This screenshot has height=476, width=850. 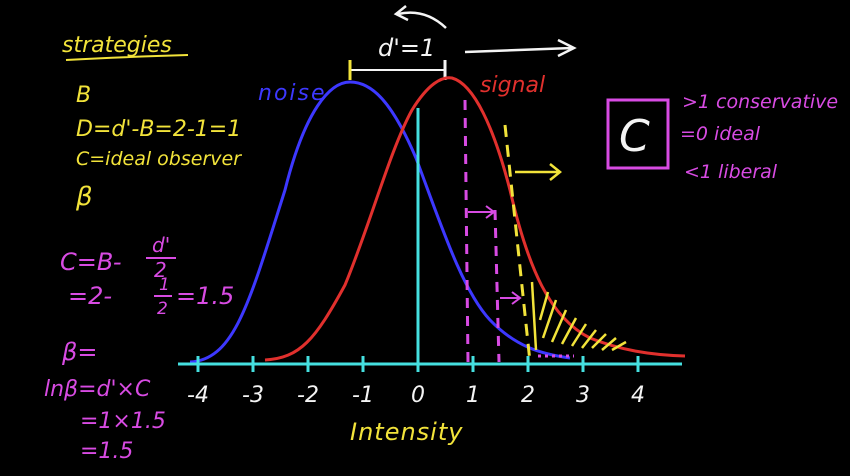 What do you see at coordinates (162, 309) in the screenshot?
I see `criterion-frac2-den: 2` at bounding box center [162, 309].